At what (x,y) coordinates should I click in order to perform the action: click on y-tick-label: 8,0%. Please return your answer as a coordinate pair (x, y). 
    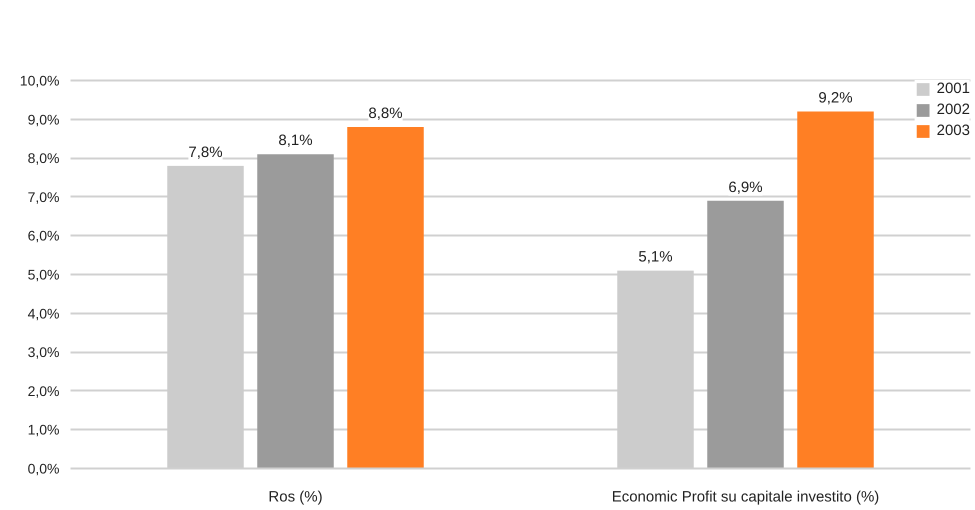
    Looking at the image, I should click on (44, 158).